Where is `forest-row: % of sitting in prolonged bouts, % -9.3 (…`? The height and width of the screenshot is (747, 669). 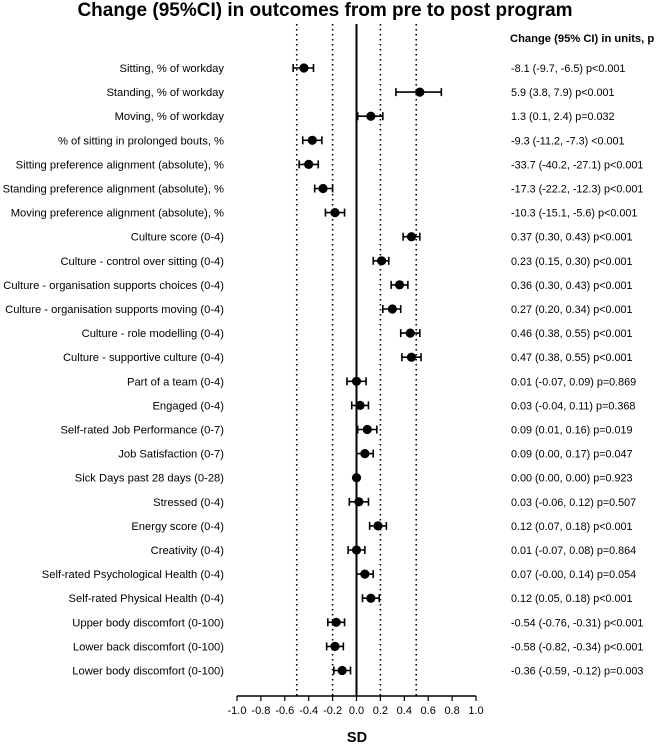 forest-row: % of sitting in prolonged bouts, % -9.3 (… is located at coordinates (341, 141).